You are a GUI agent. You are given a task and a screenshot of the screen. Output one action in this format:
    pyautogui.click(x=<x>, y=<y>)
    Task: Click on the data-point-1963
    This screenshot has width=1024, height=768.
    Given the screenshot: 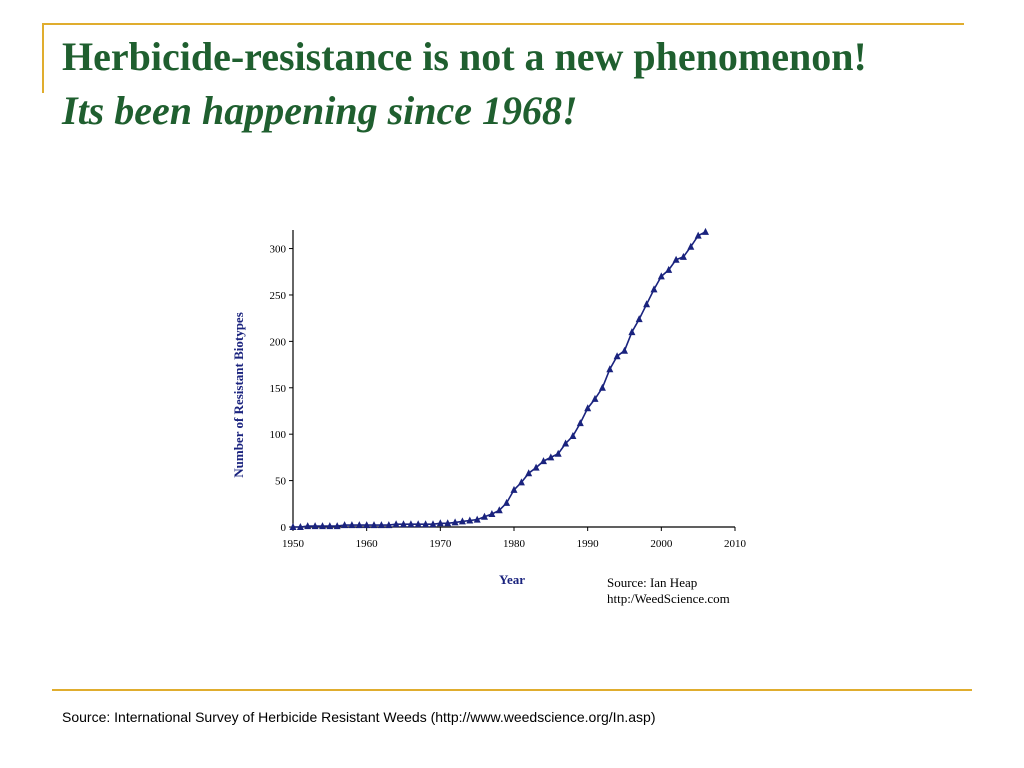 What is the action you would take?
    pyautogui.click(x=389, y=525)
    